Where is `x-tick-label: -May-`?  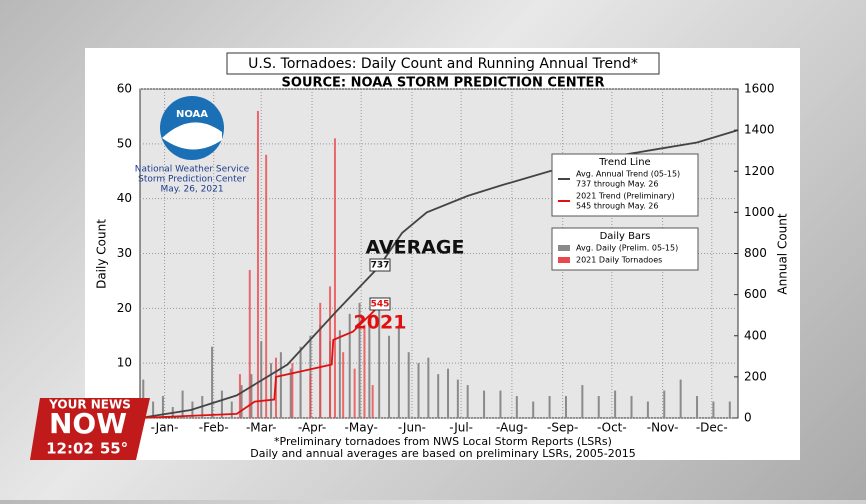 x-tick-label: -May- is located at coordinates (361, 428).